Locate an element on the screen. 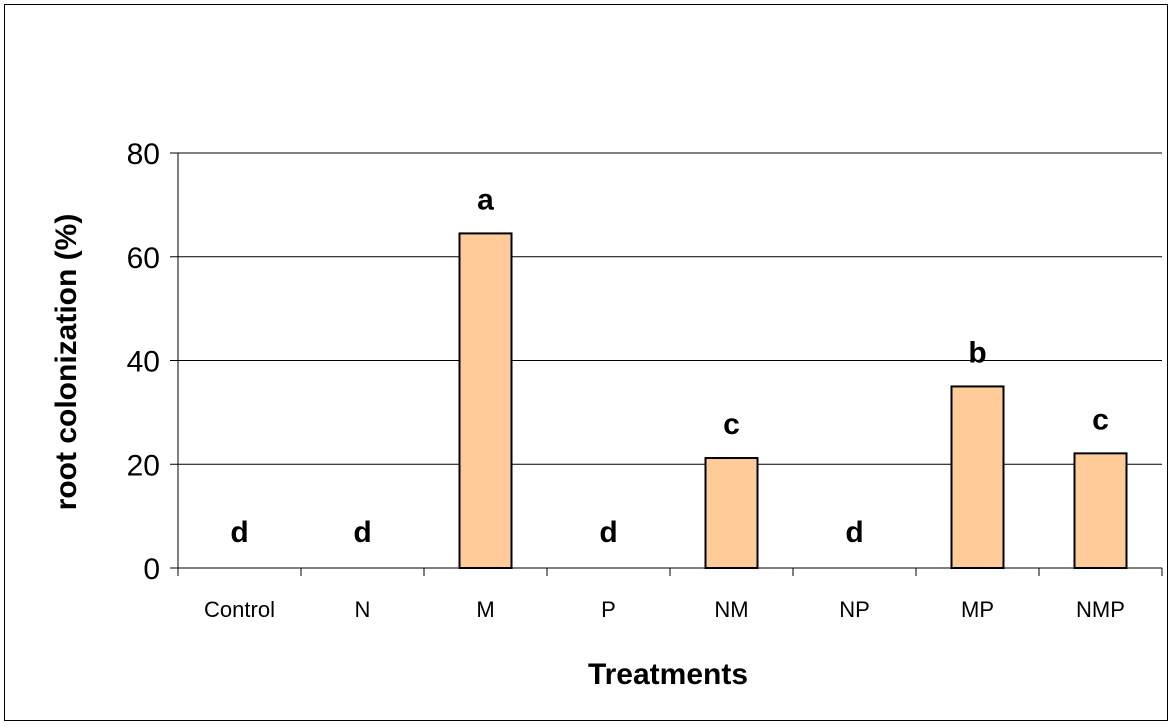 The width and height of the screenshot is (1175, 727). sig-letter-nmp: c is located at coordinates (1100, 419).